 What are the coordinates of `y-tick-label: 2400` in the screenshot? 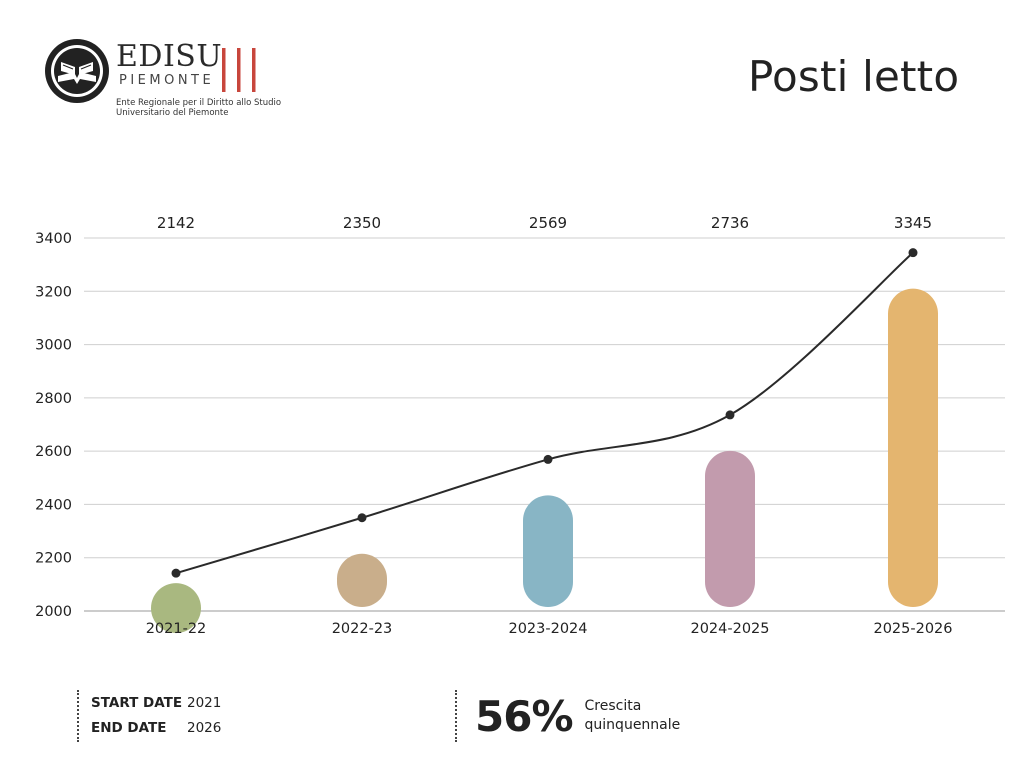 It's located at (53, 505).